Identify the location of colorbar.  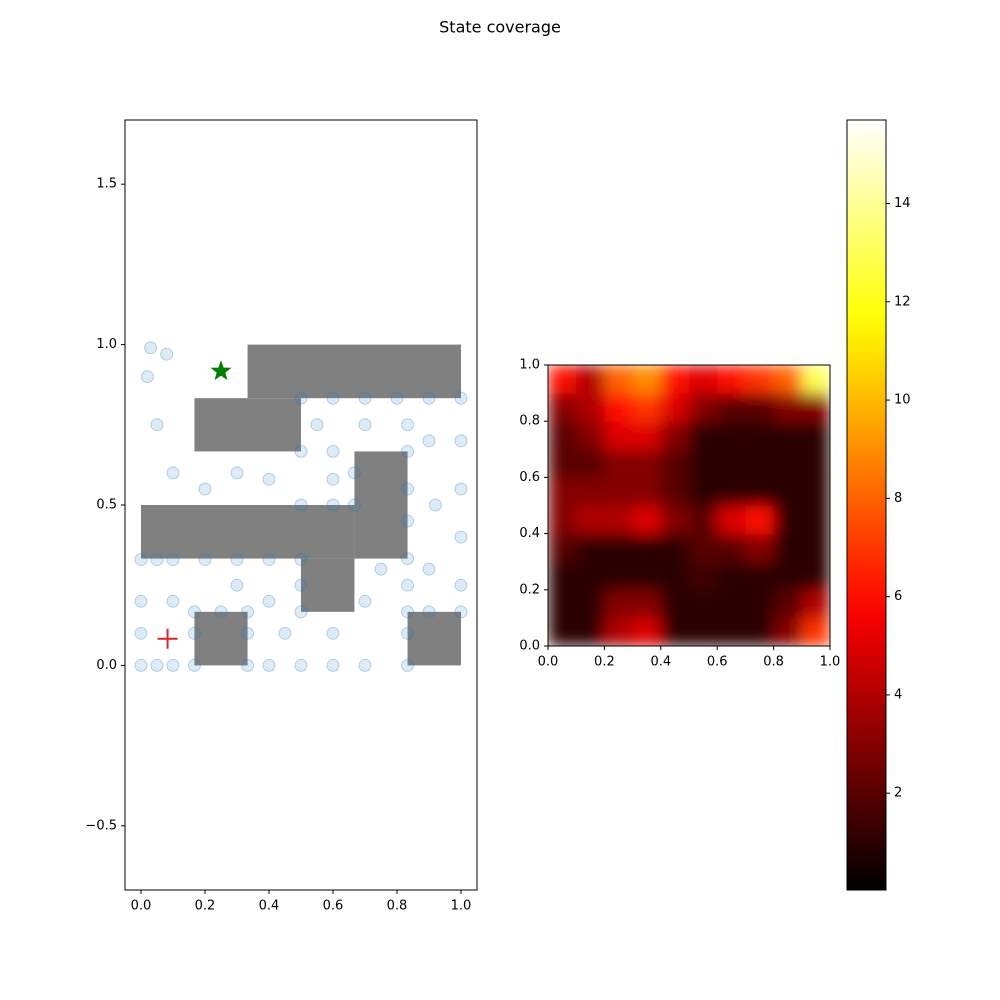
(866, 505).